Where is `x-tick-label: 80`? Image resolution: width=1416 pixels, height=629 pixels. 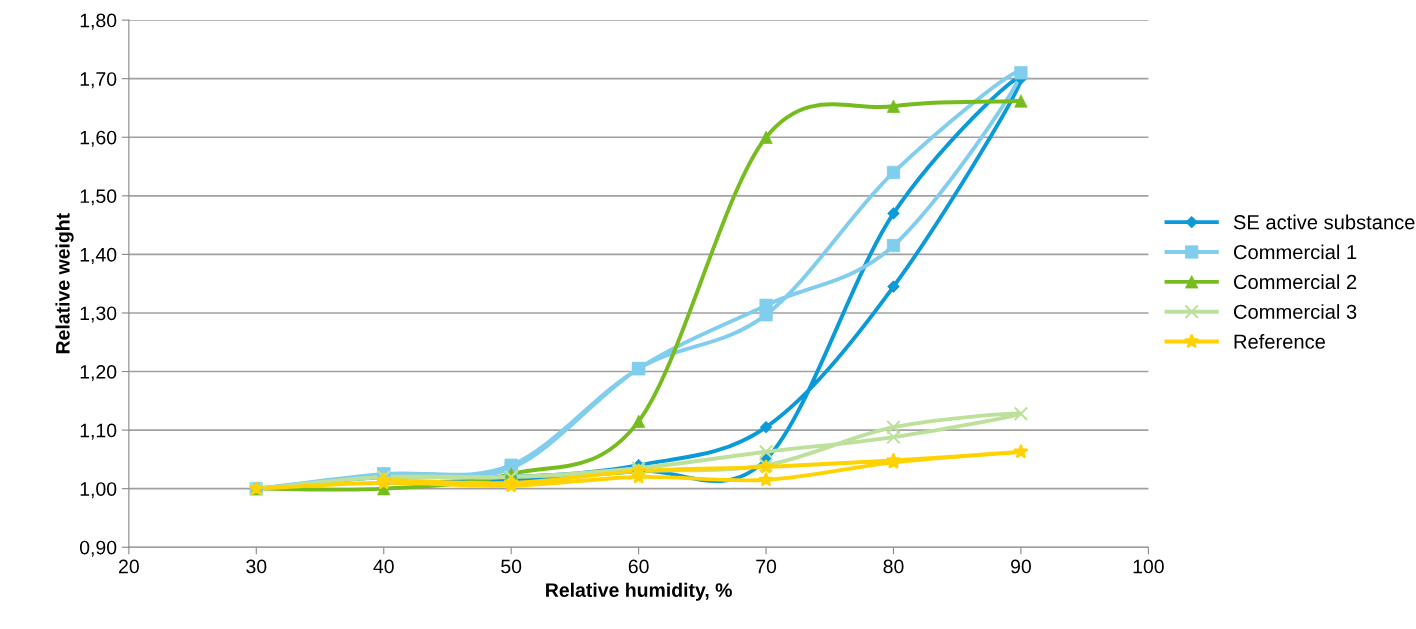 x-tick-label: 80 is located at coordinates (893, 566).